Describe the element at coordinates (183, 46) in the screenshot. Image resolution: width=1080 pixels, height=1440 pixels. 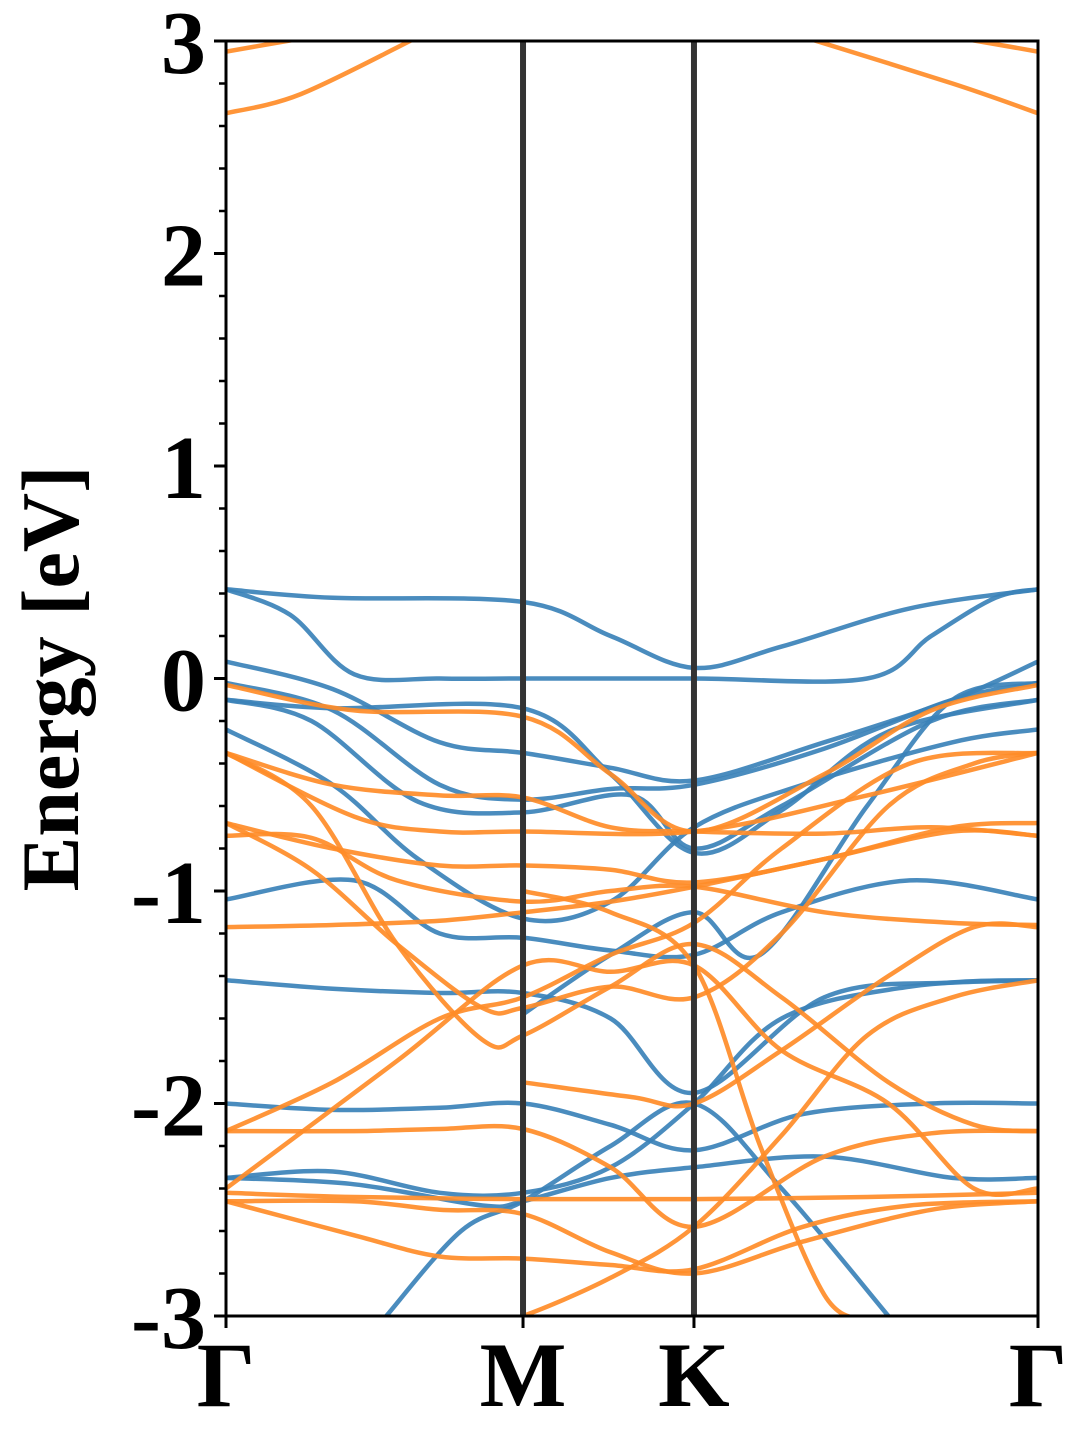
I see `y-tick-label: 3` at that location.